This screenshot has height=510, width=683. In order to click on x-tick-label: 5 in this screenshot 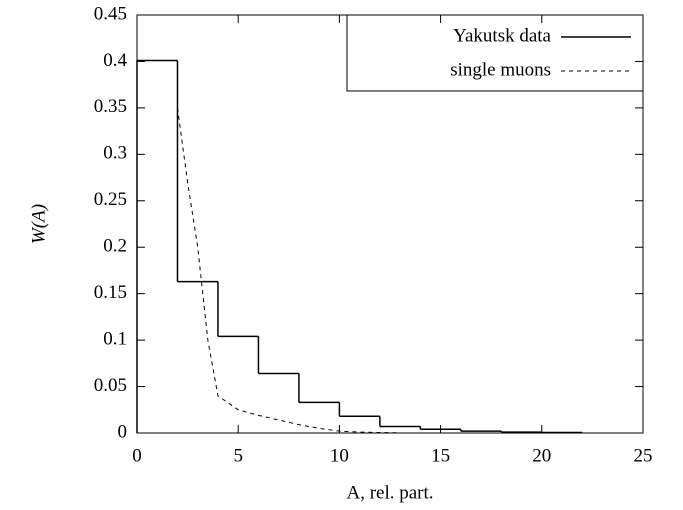, I will do `click(238, 455)`.